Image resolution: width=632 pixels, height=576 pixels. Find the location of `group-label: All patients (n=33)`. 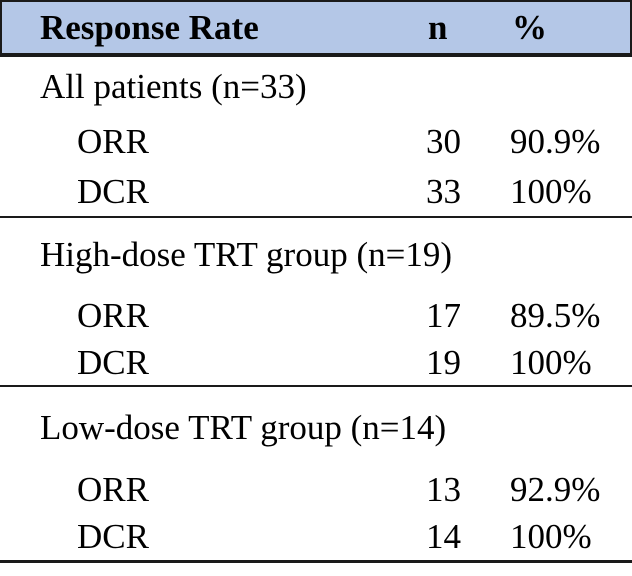

group-label: All patients (n=33) is located at coordinates (173, 86).